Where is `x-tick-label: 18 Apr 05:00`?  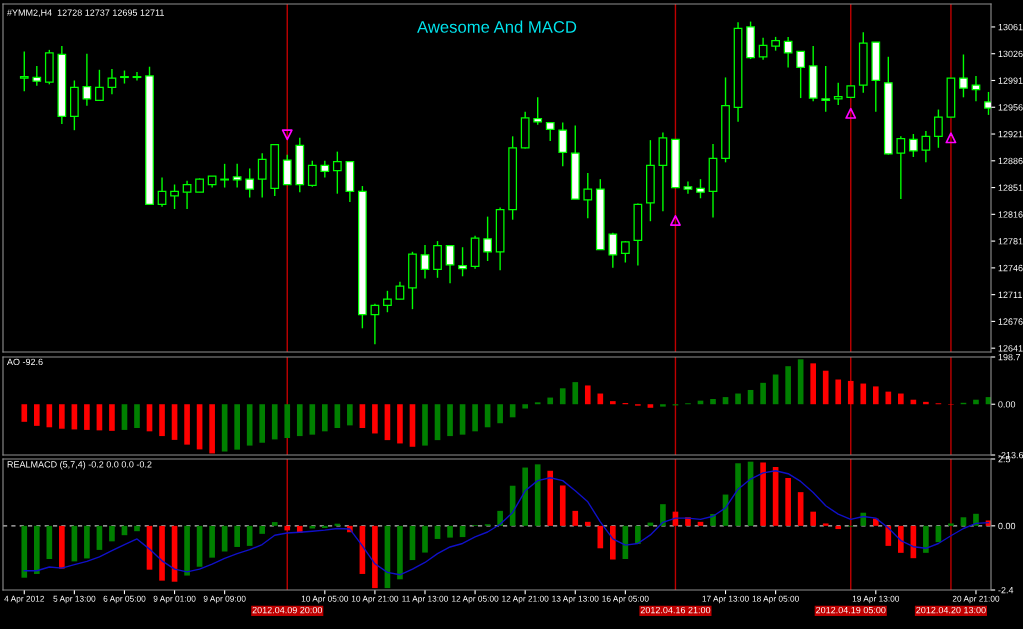 x-tick-label: 18 Apr 05:00 is located at coordinates (775, 599).